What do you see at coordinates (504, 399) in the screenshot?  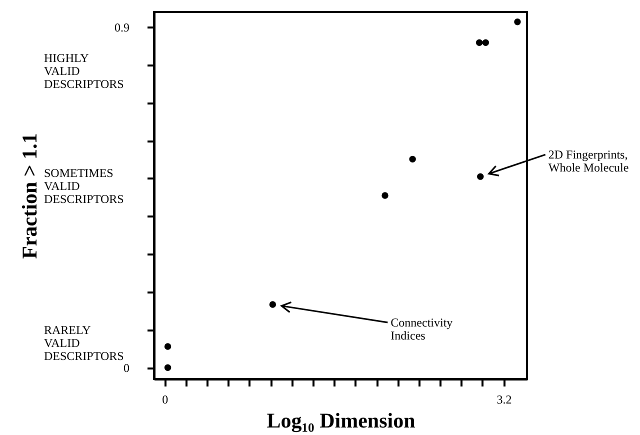 I see `x-tick-label: 3.2` at bounding box center [504, 399].